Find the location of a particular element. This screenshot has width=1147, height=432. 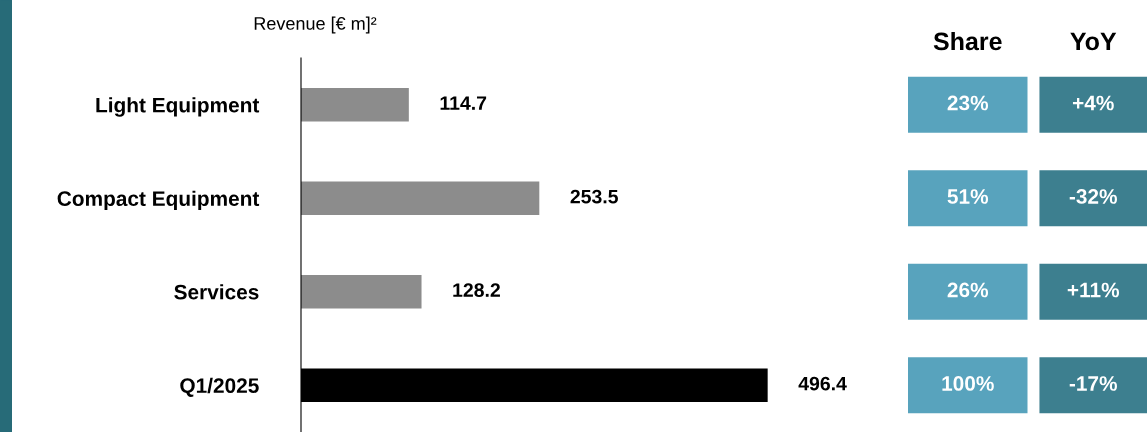

y-tick-label: Services is located at coordinates (216, 292).